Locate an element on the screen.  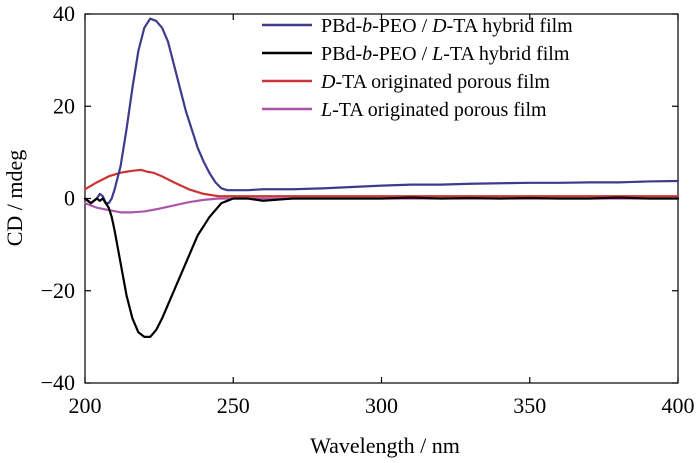
x-tick-label: 250 is located at coordinates (233, 405).